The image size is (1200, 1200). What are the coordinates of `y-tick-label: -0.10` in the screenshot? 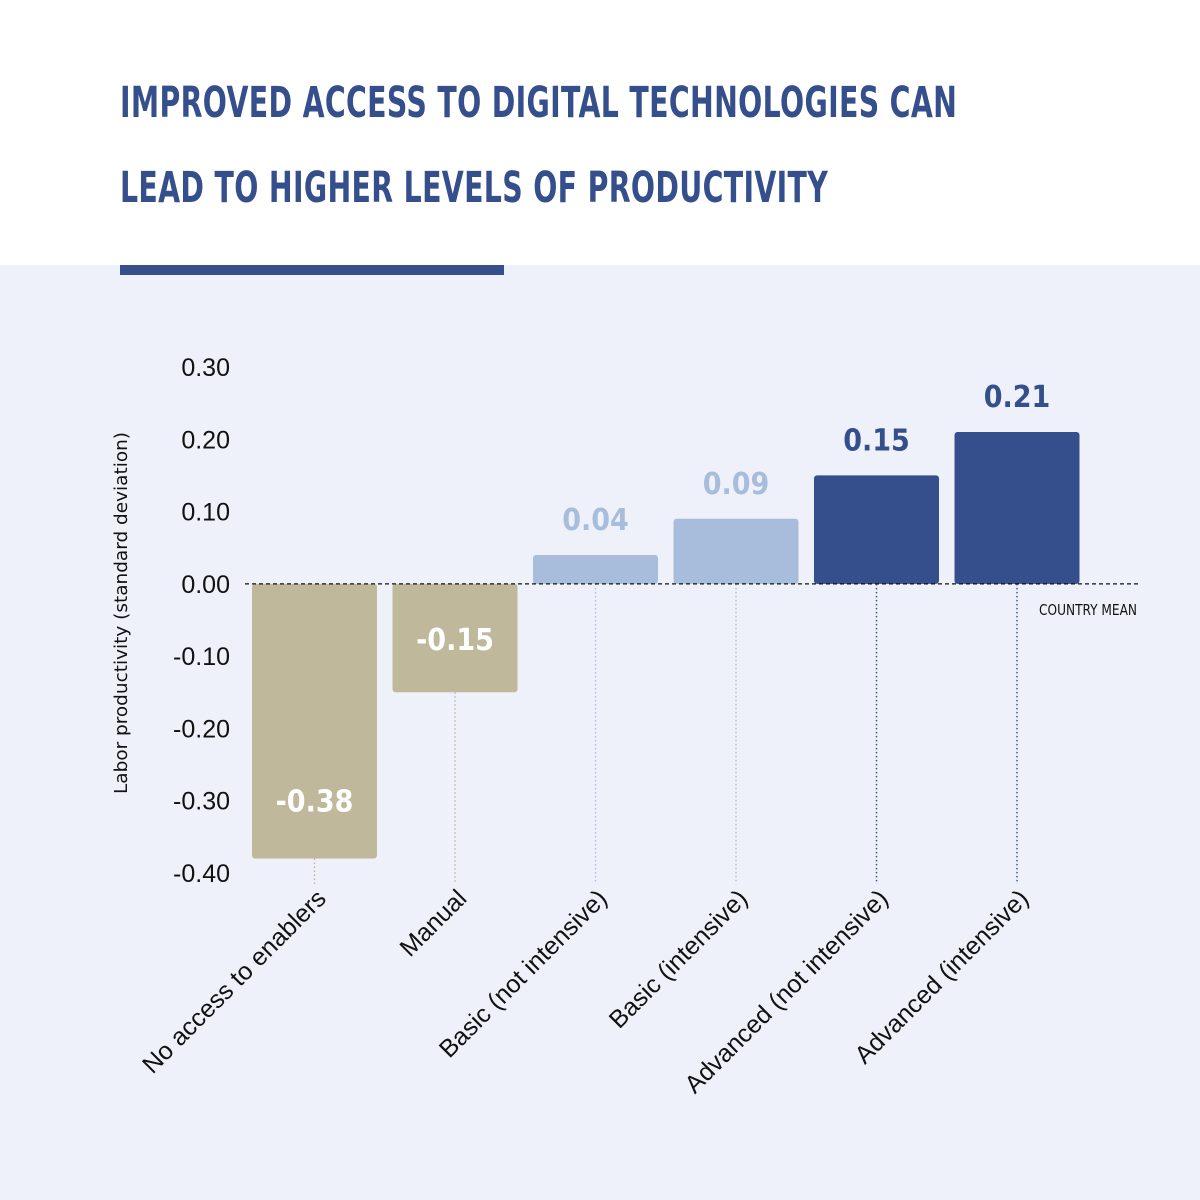 It's located at (201, 657).